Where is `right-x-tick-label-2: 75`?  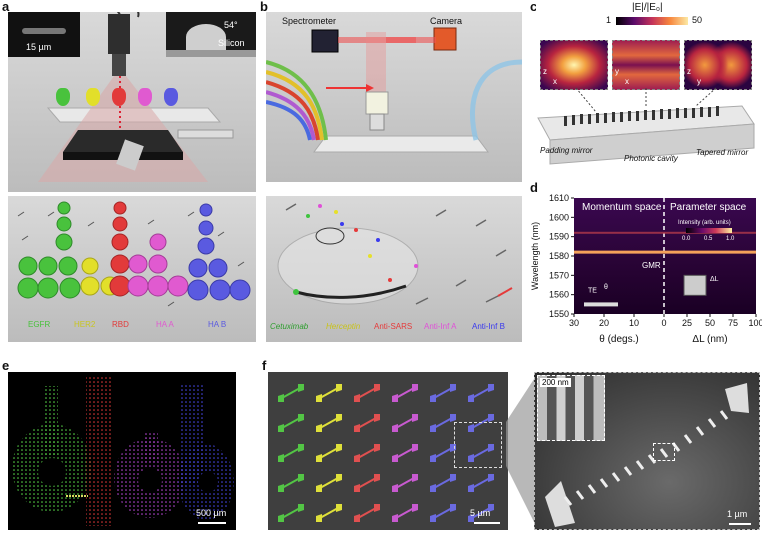 right-x-tick-label-2: 75 is located at coordinates (733, 323).